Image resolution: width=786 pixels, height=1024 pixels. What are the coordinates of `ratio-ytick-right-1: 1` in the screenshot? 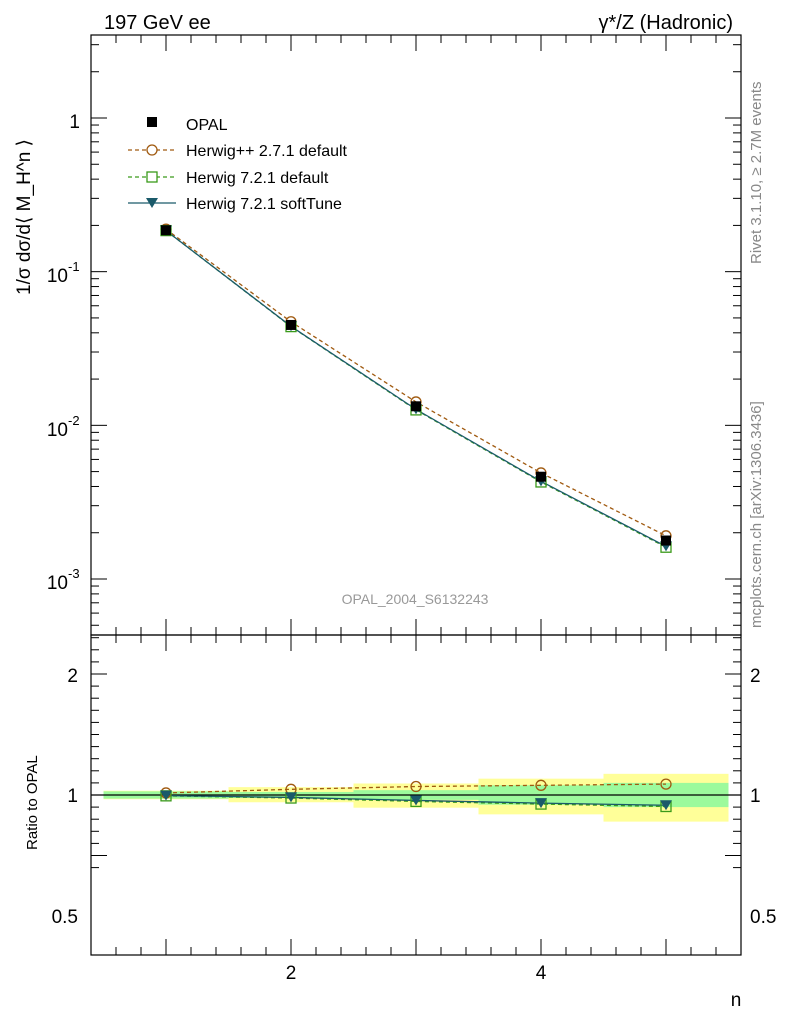 It's located at (755, 796).